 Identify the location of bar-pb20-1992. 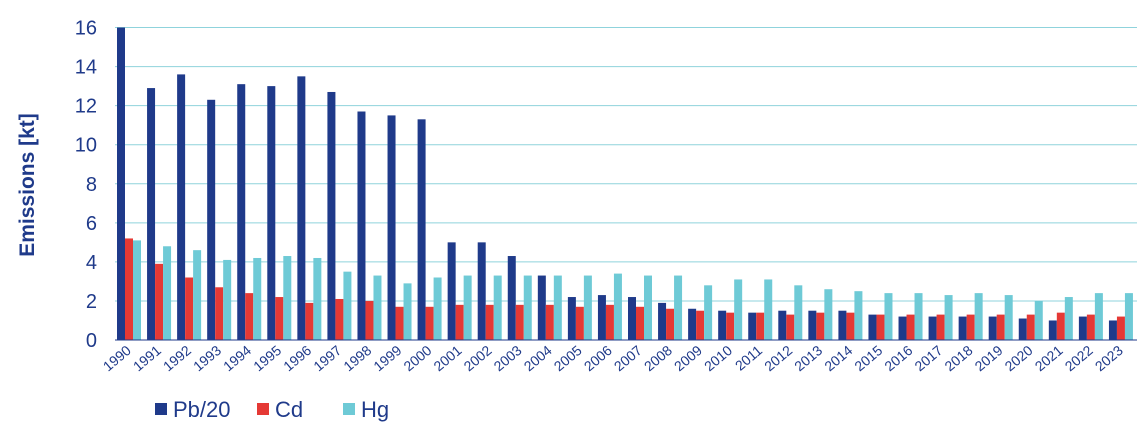
(181, 207).